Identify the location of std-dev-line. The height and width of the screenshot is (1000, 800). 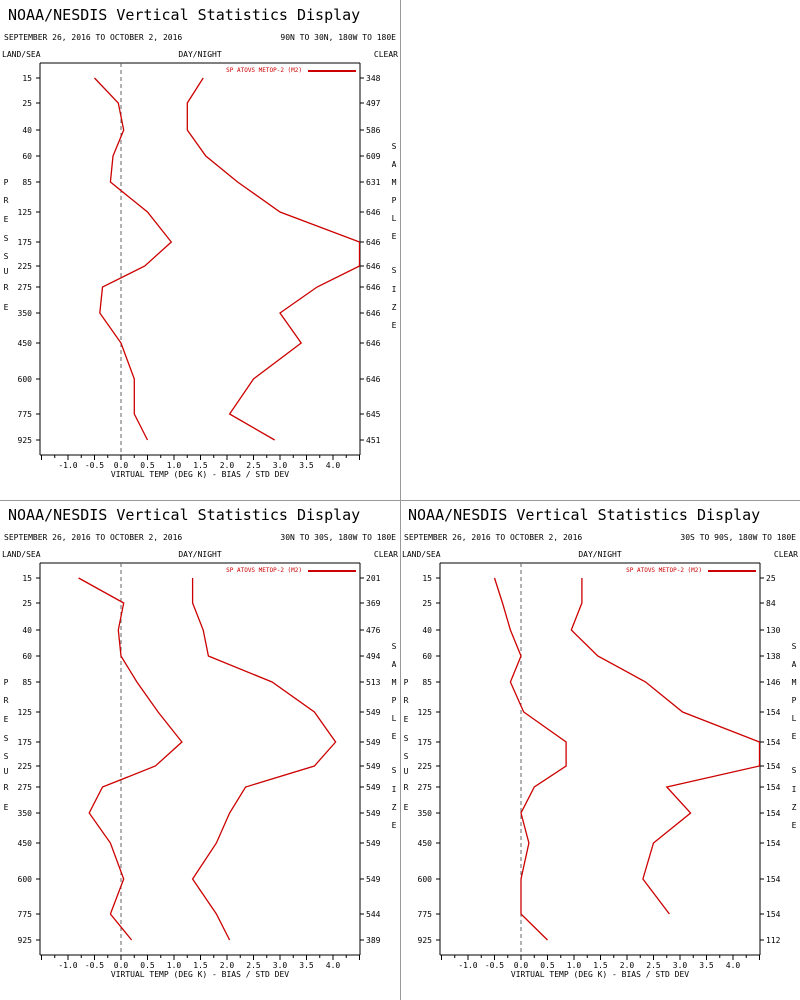
(665, 746).